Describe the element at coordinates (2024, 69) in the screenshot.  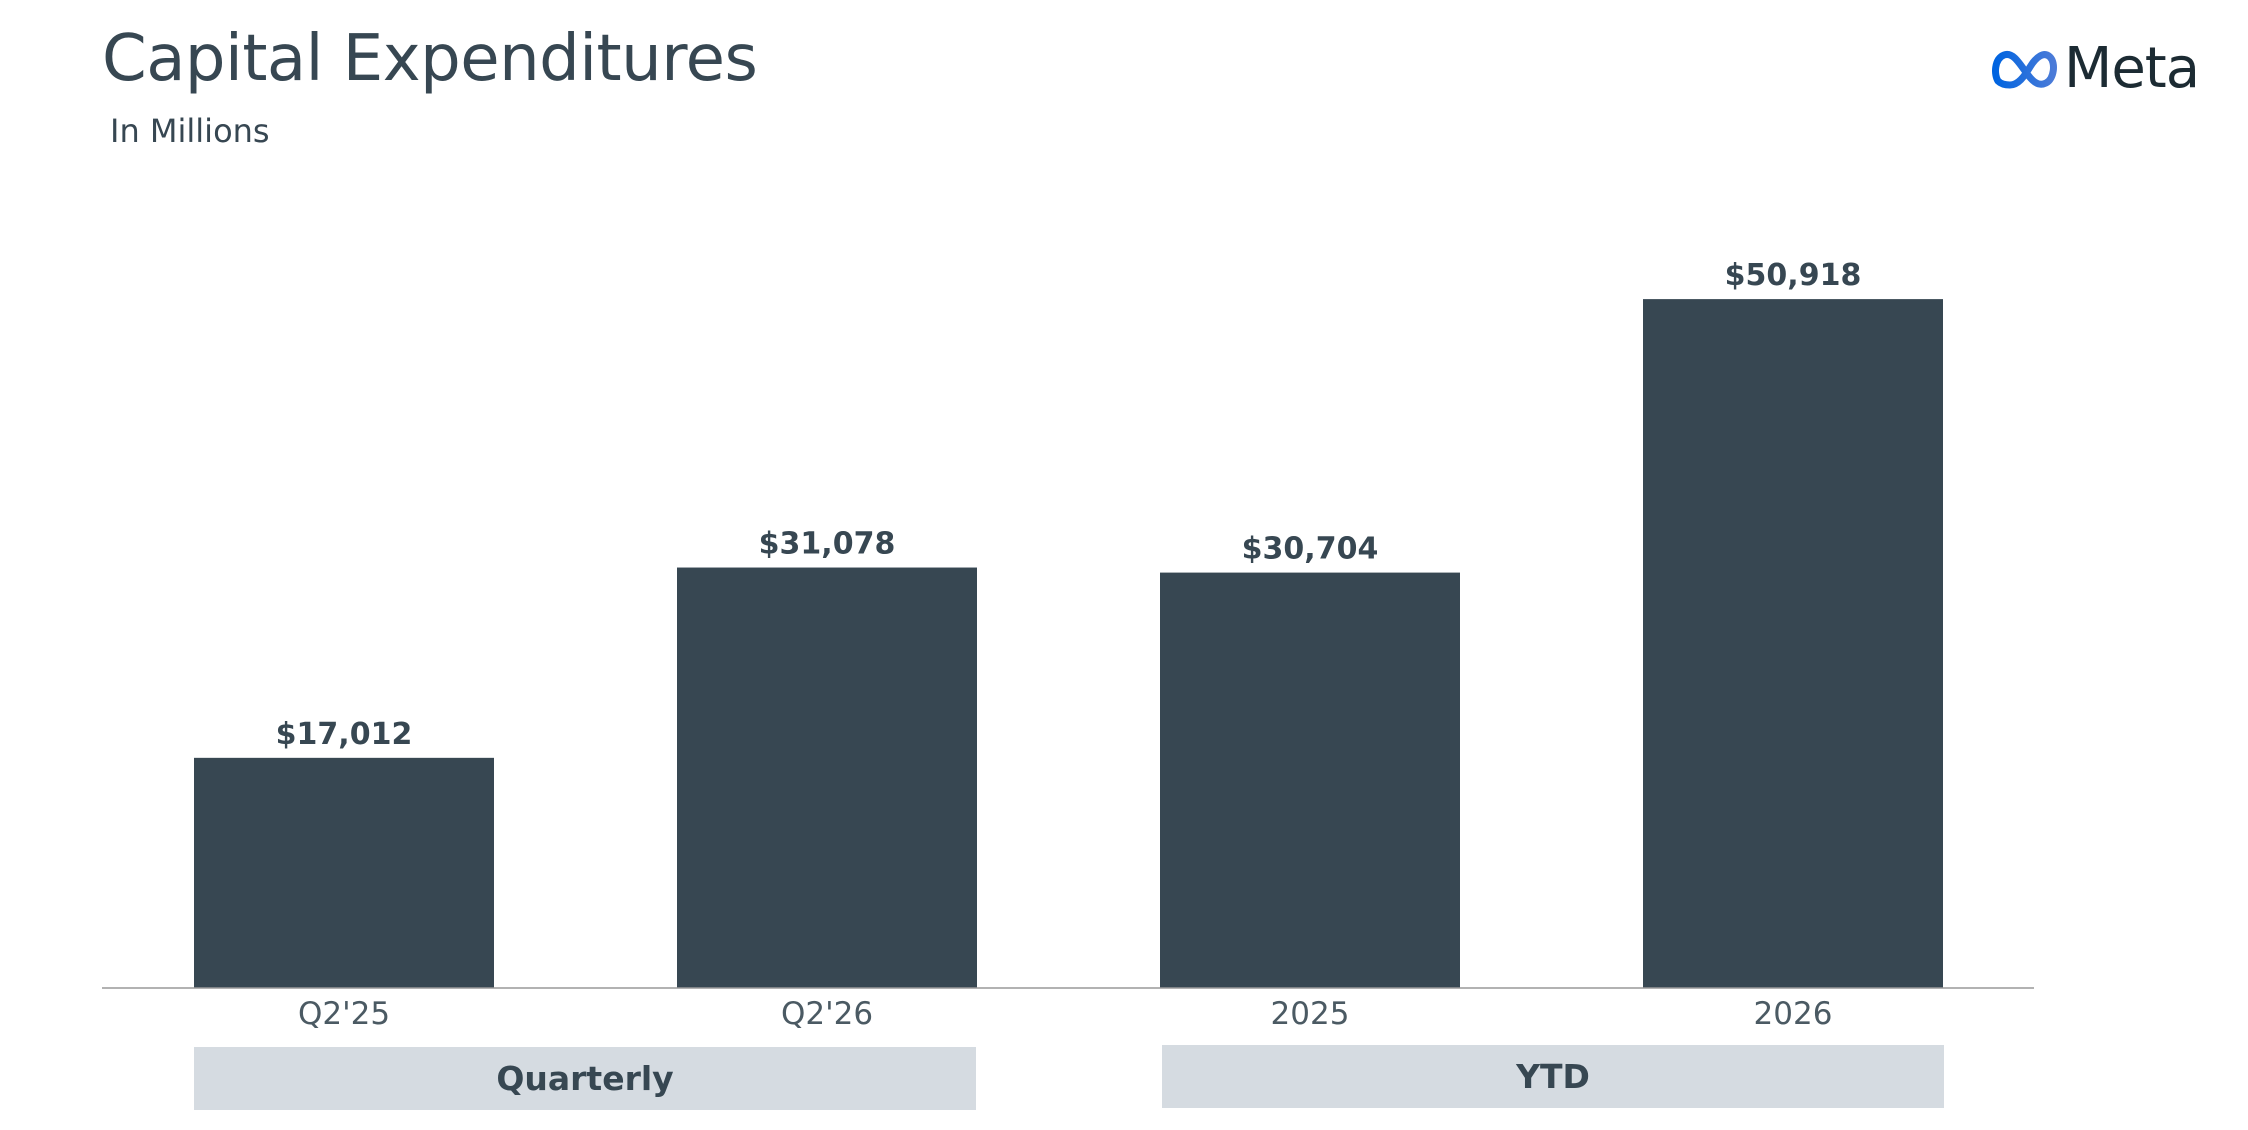
I see `meta-infinity-icon` at that location.